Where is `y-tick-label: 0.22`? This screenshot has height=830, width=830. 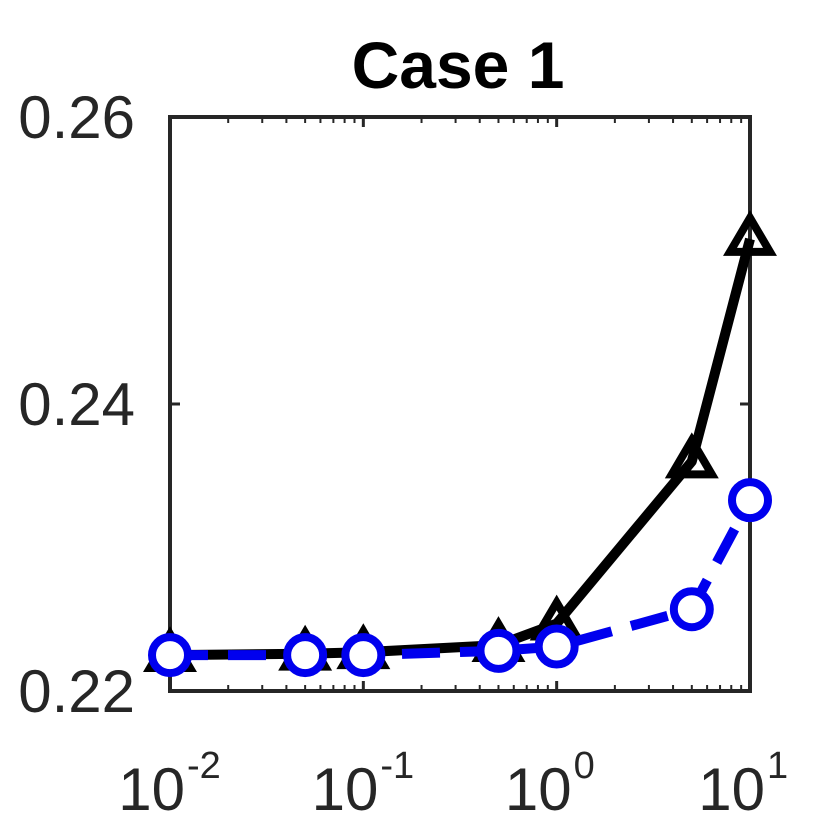
y-tick-label: 0.22 is located at coordinates (76, 691).